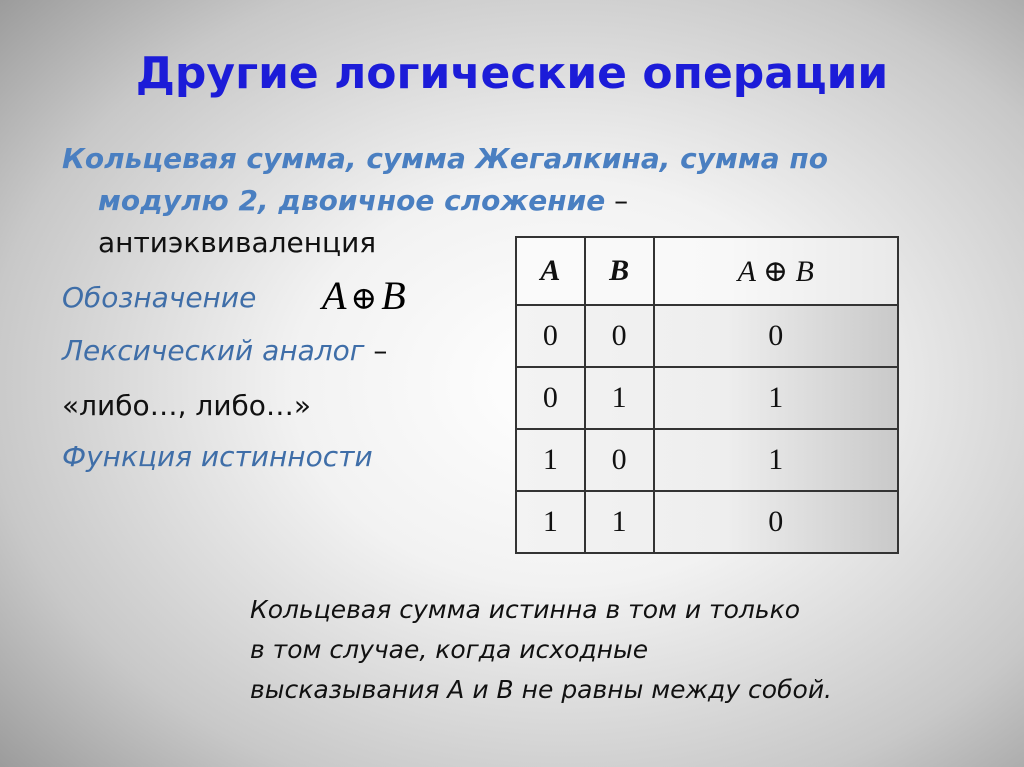 The height and width of the screenshot is (767, 1024). I want to click on term: антиэквиваленция, so click(237, 242).